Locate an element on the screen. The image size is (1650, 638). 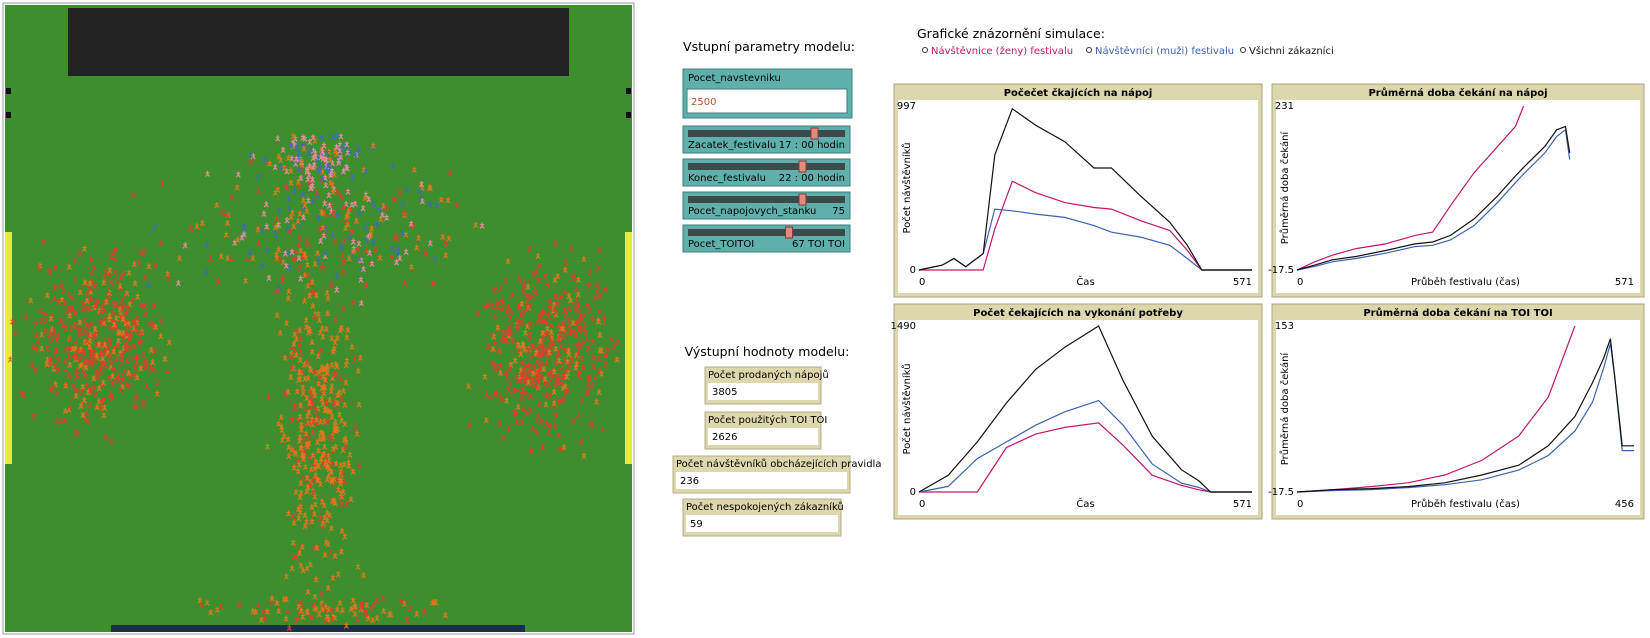
monitor-value: 2626 is located at coordinates (724, 437).